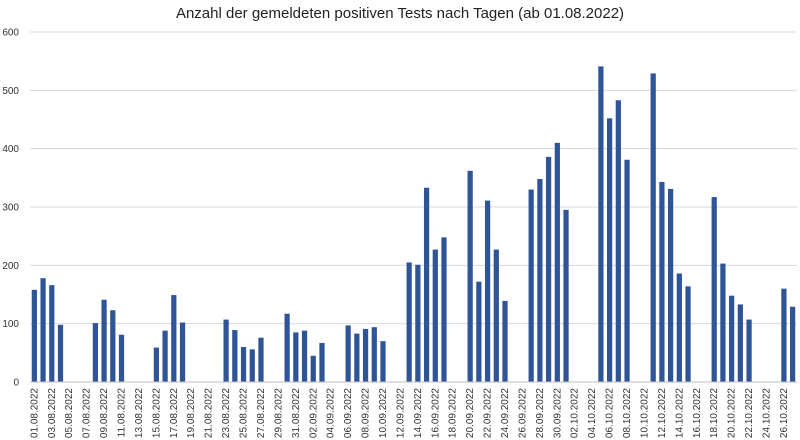 This screenshot has height=440, width=800. Describe the element at coordinates (10, 324) in the screenshot. I see `y-tick-label: 100` at that location.